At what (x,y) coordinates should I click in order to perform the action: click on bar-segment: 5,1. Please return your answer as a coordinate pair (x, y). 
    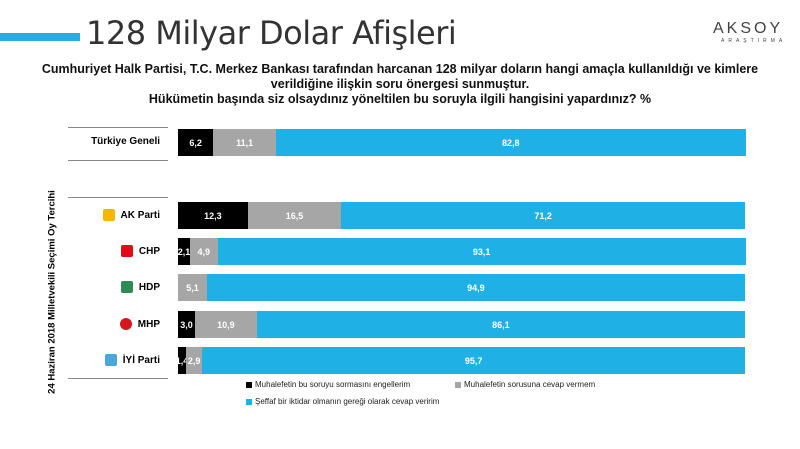
    Looking at the image, I should click on (192, 287).